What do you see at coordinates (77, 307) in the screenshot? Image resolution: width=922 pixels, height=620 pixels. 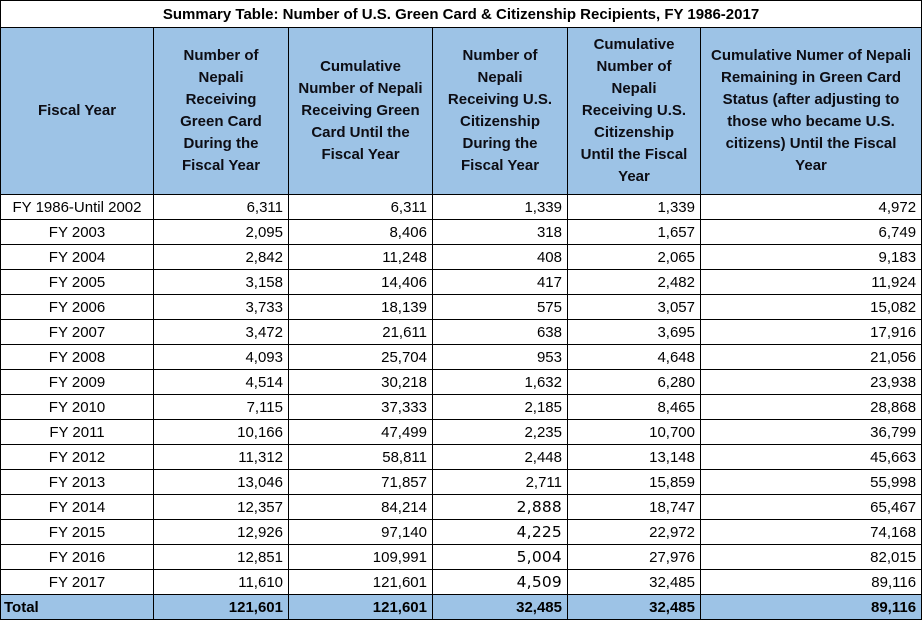 I see `cell-fiscal-year: FY 2006` at bounding box center [77, 307].